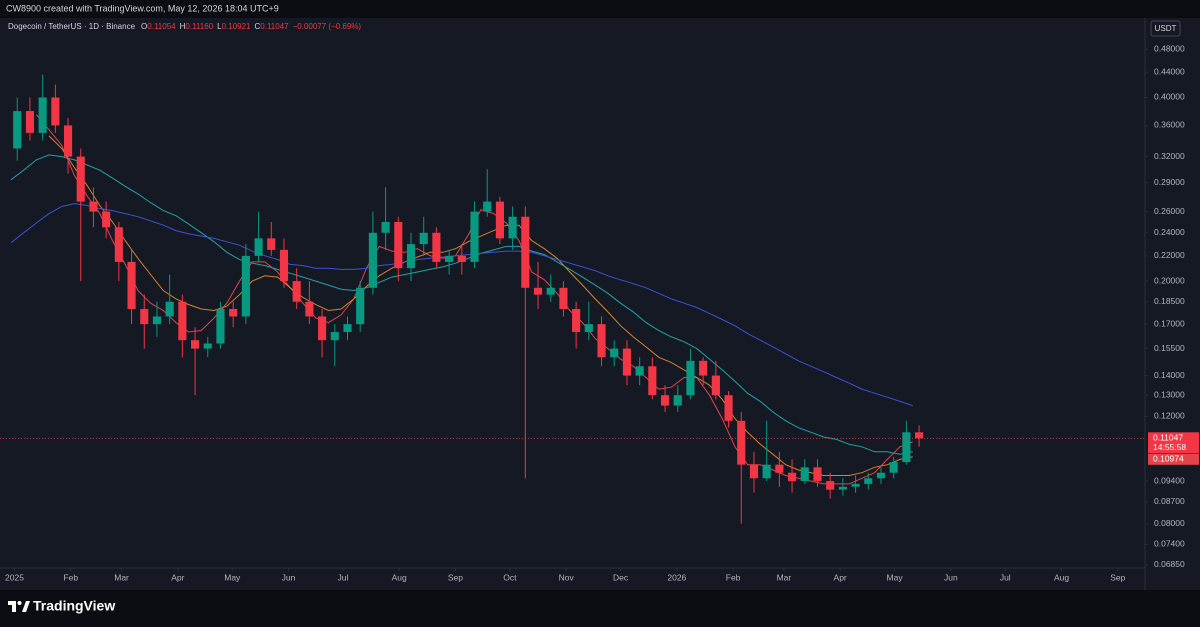 Image resolution: width=1200 pixels, height=627 pixels. What do you see at coordinates (1169, 211) in the screenshot?
I see `y-tick-label: 0.26000` at bounding box center [1169, 211].